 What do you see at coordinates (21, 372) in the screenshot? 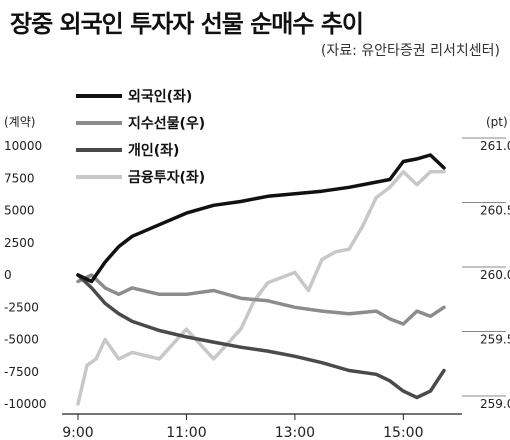
I see `left-tick-label: -7500` at bounding box center [21, 372].